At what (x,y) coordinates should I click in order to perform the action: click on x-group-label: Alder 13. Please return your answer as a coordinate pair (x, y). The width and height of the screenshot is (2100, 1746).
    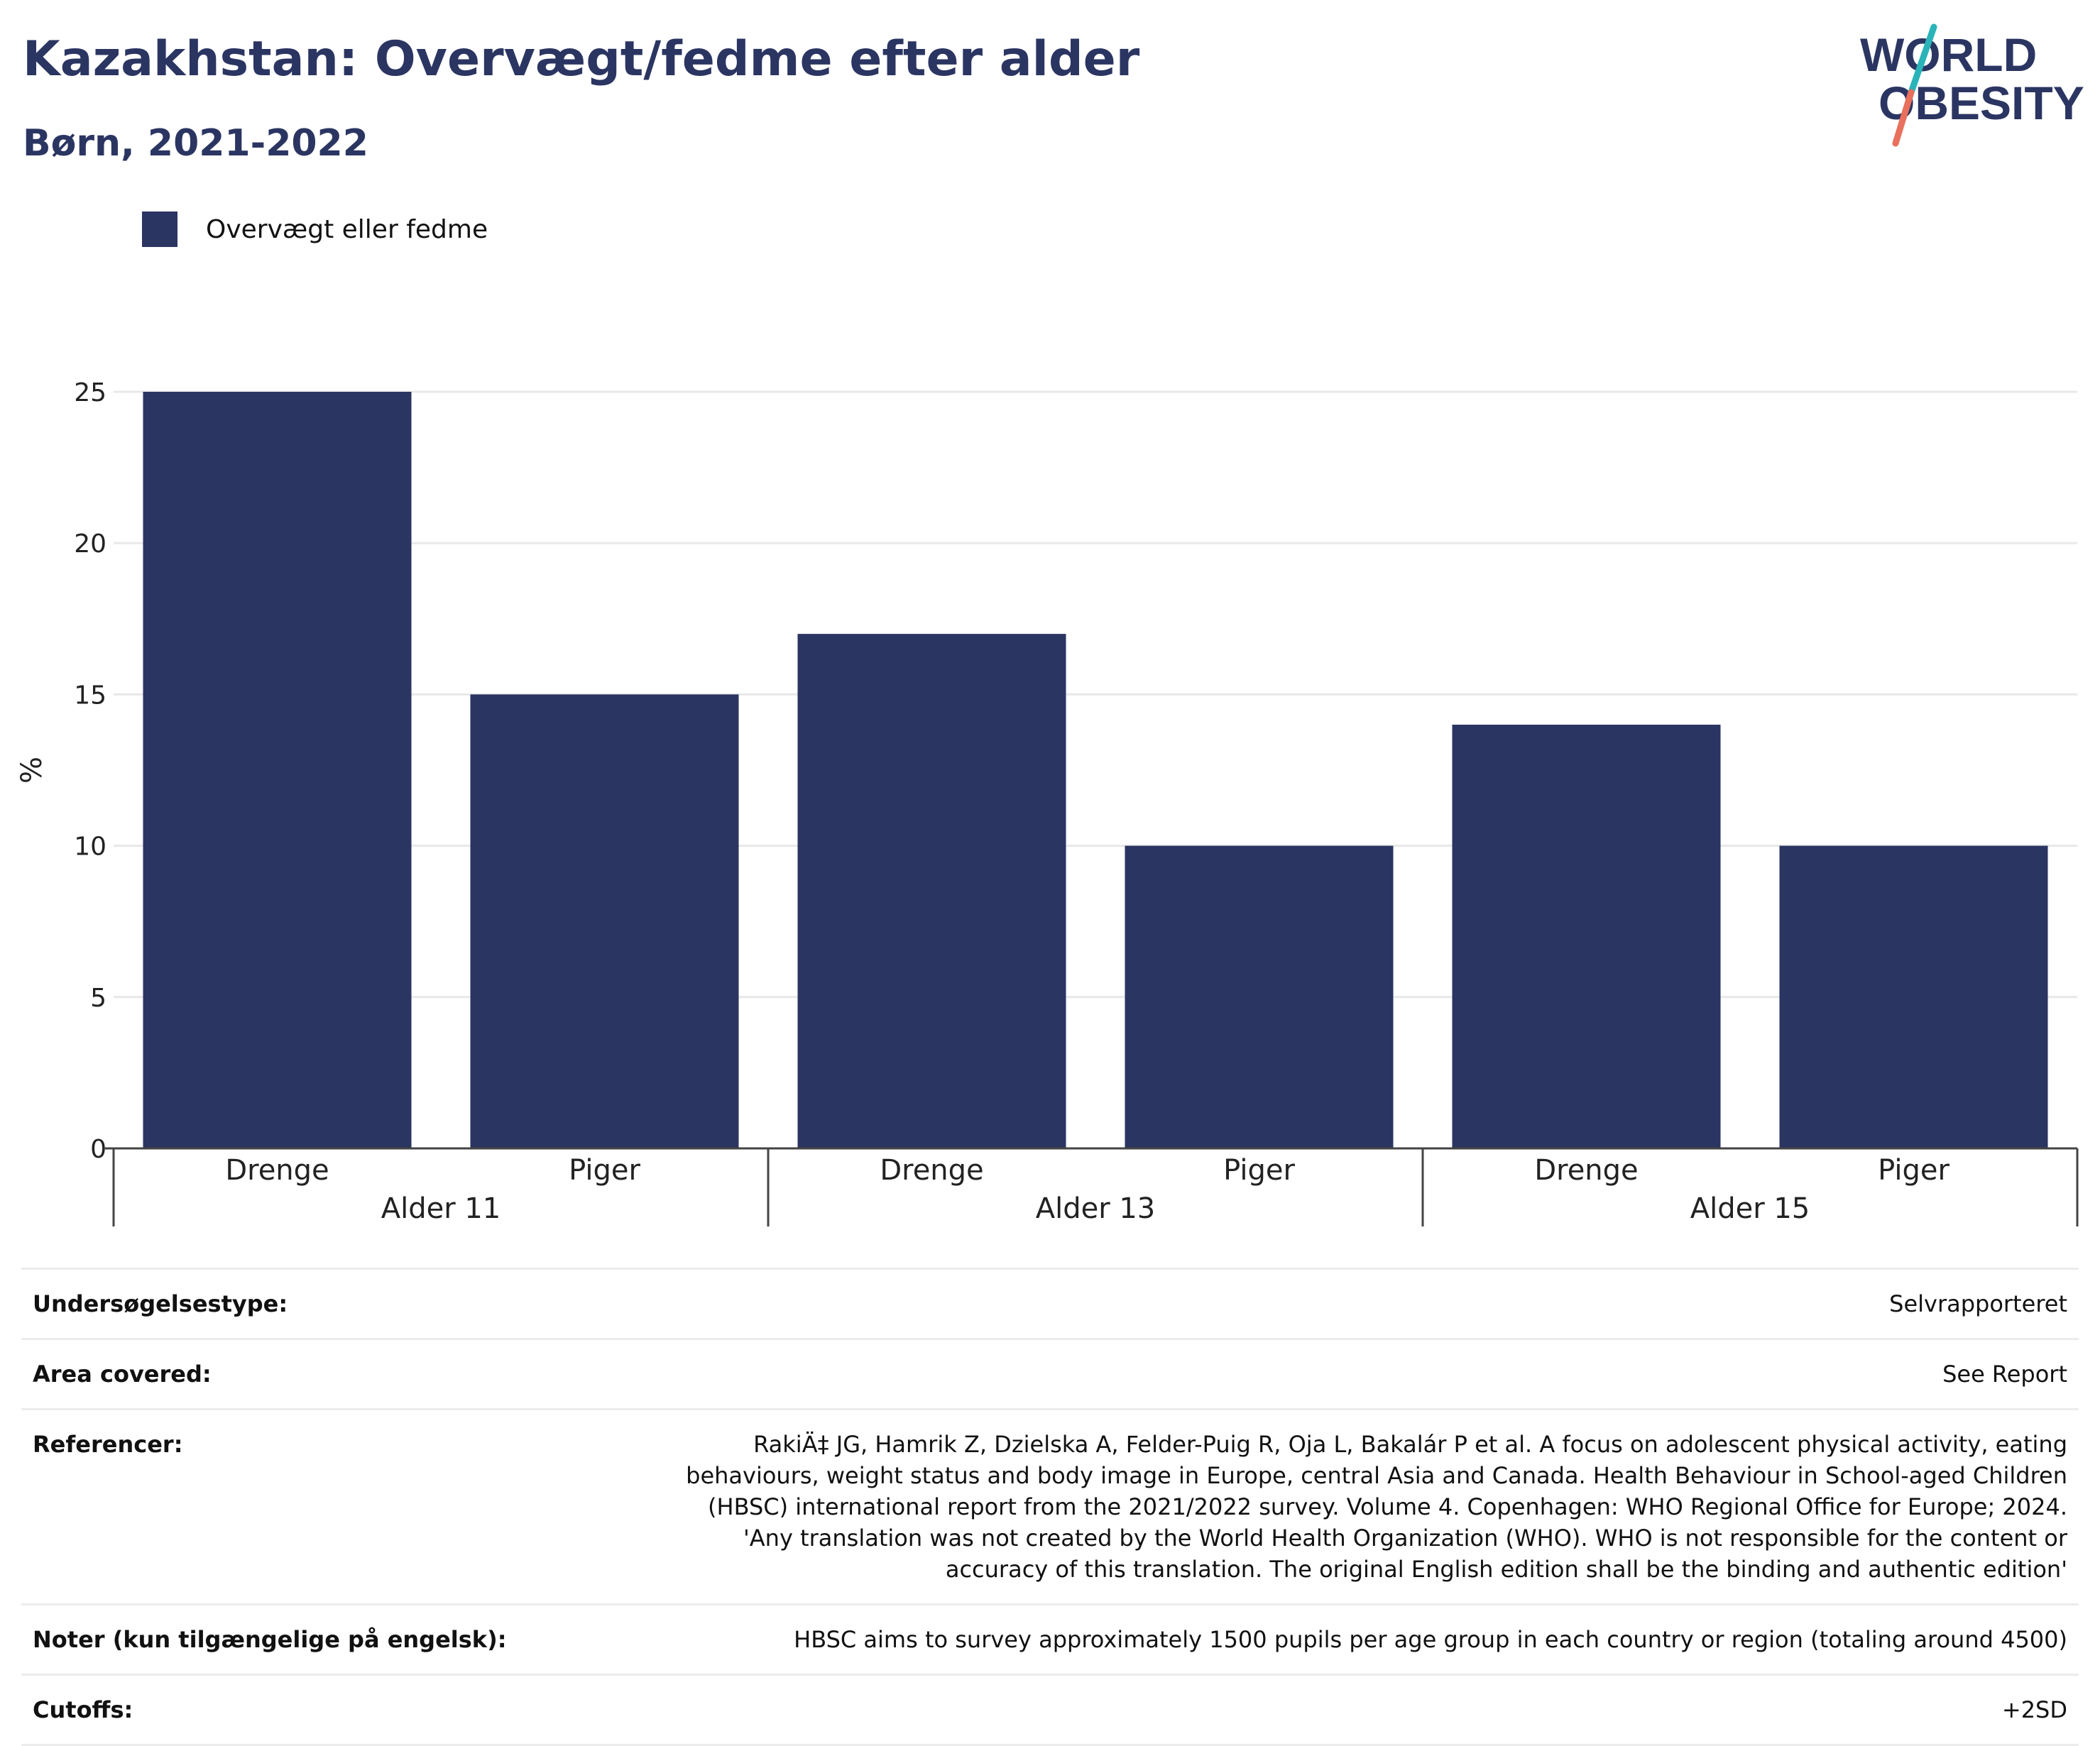
    Looking at the image, I should click on (1096, 1208).